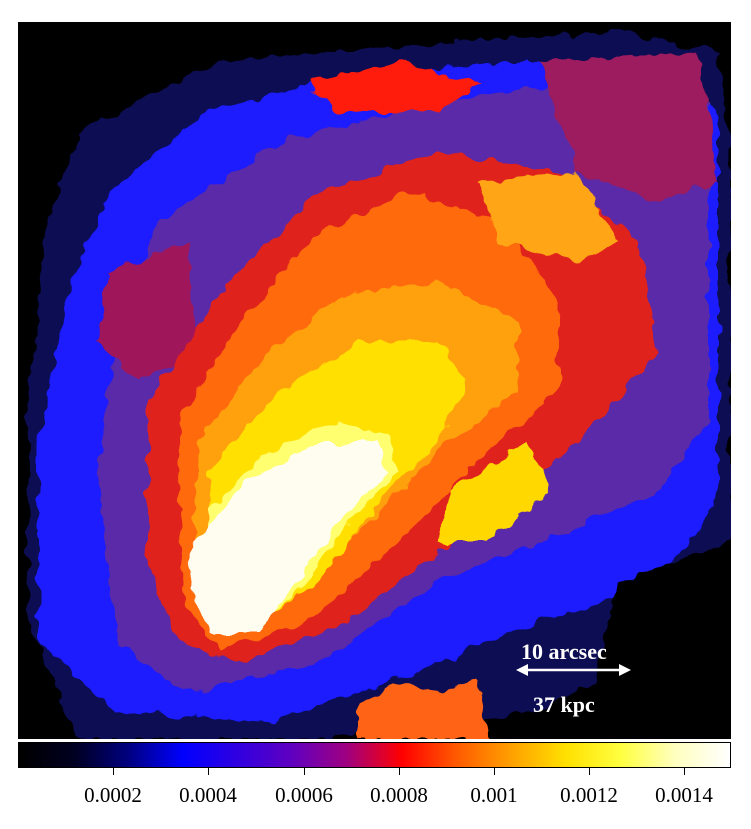 The image size is (751, 829). What do you see at coordinates (589, 795) in the screenshot?
I see `colorbar-tick-label: 0.0012` at bounding box center [589, 795].